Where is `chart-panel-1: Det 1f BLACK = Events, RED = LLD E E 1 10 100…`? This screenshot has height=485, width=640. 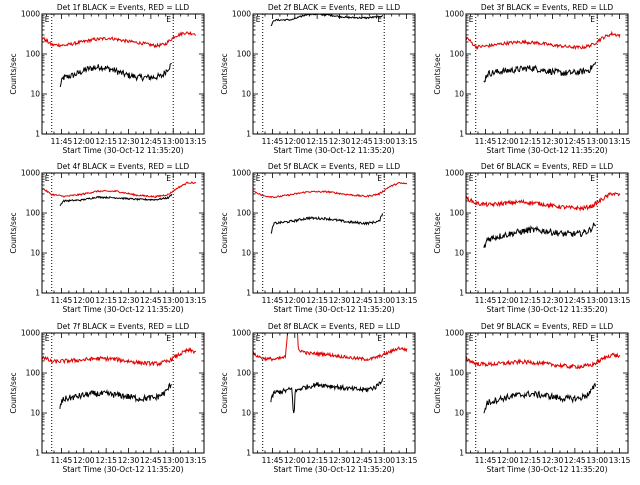
chart-panel-1: Det 1f BLACK = Events, RED = LLD E E 1 10 100… is located at coordinates (108, 79).